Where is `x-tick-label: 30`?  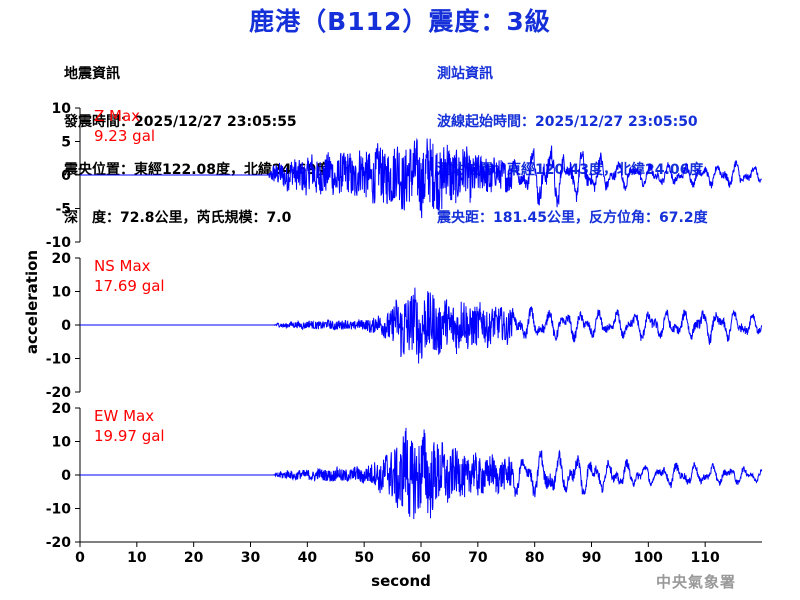 x-tick-label: 30 is located at coordinates (251, 558).